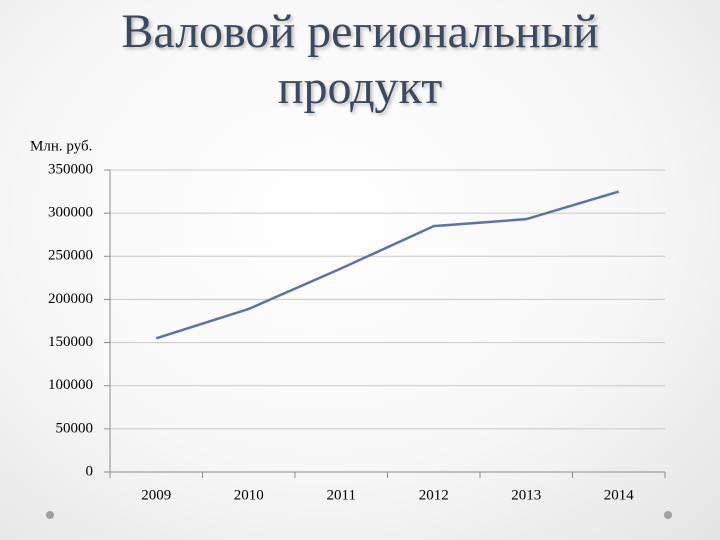  Describe the element at coordinates (70, 385) in the screenshot. I see `y-tick-label: 100000` at that location.